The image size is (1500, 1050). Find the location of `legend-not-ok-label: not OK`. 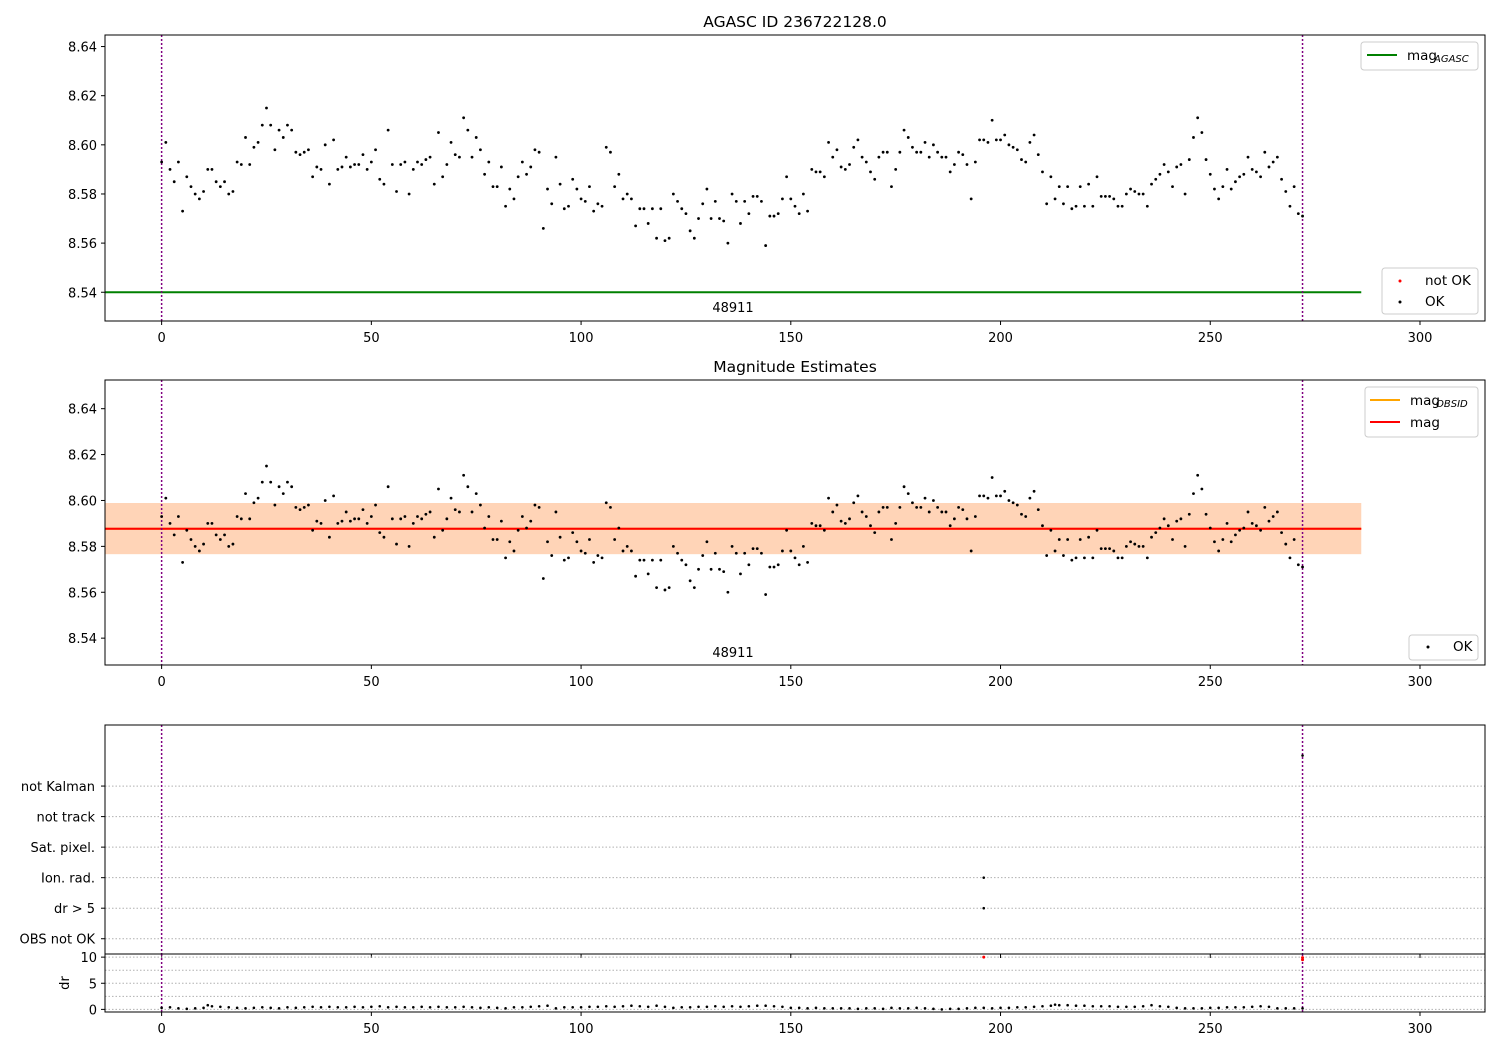

legend-not-ok-label: not OK is located at coordinates (1448, 281).